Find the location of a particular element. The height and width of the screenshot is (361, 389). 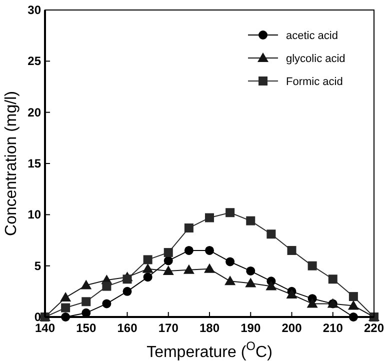

x-tick-label: 200 is located at coordinates (292, 328).